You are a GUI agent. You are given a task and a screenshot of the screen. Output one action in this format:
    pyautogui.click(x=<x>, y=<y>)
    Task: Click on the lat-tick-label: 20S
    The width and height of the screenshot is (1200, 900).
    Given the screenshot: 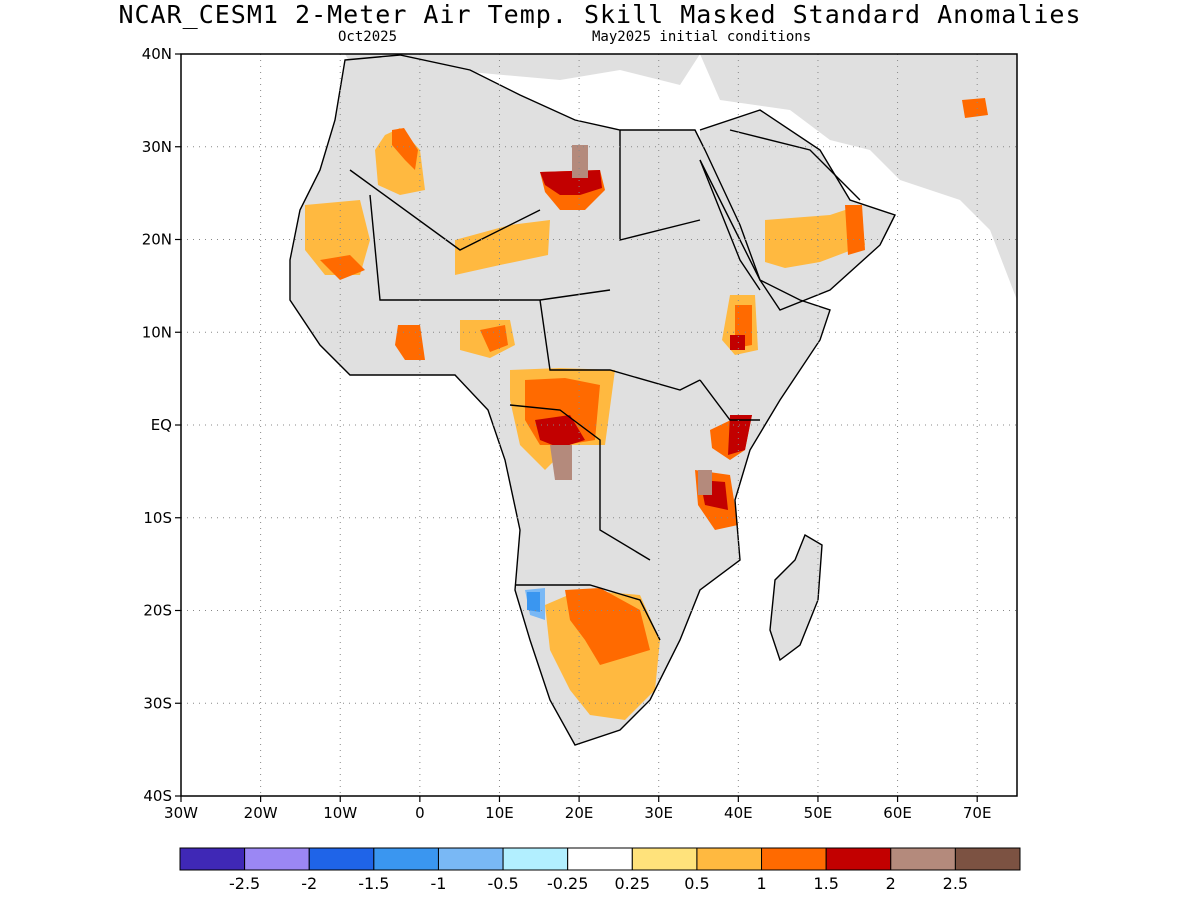 What is the action you would take?
    pyautogui.click(x=157, y=611)
    